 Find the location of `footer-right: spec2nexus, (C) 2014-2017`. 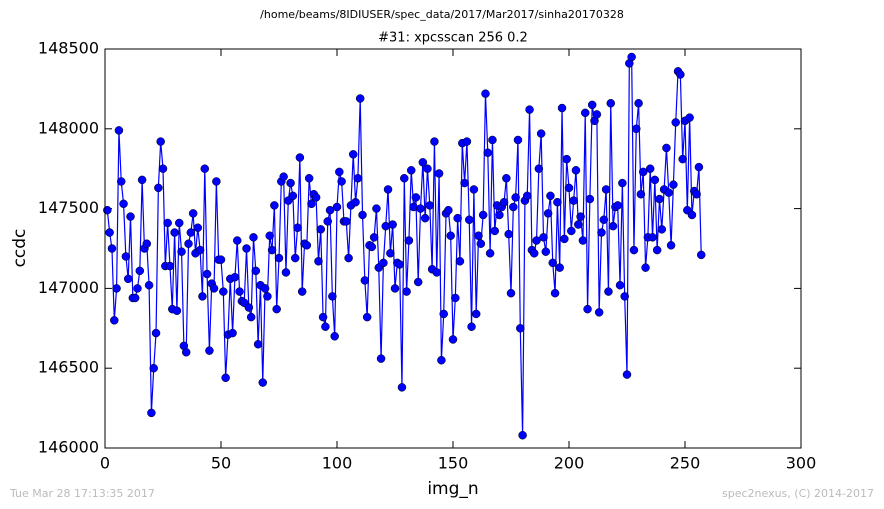

footer-right: spec2nexus, (C) 2014-2017 is located at coordinates (798, 493).